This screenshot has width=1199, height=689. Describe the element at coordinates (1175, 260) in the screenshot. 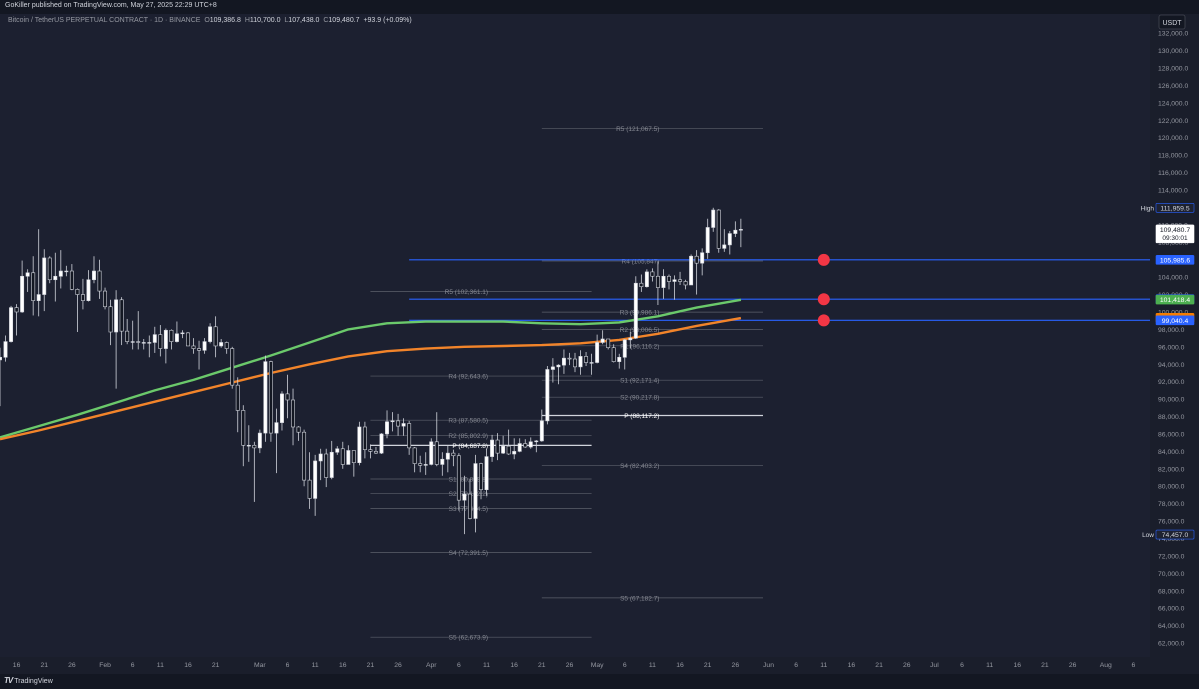

I see `price-axis-label` at that location.